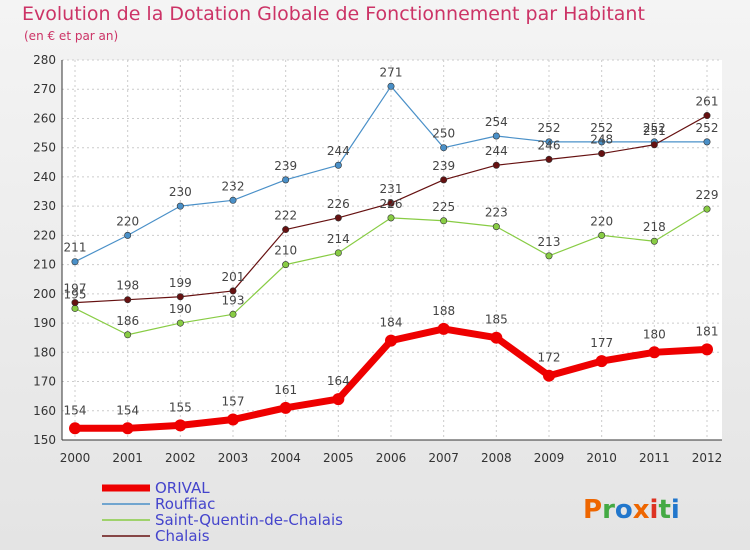  Describe the element at coordinates (185, 504) in the screenshot. I see `legend-label: Rouffiac` at that location.